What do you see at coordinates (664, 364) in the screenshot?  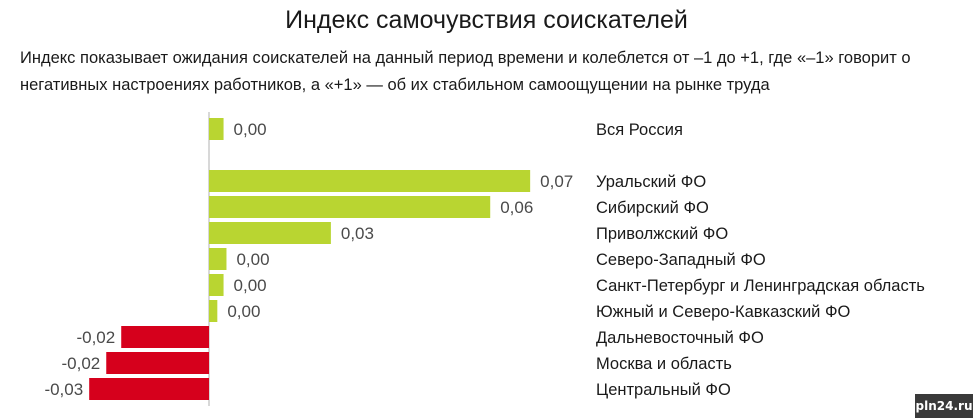 I see `category-label: Москва и область` at bounding box center [664, 364].